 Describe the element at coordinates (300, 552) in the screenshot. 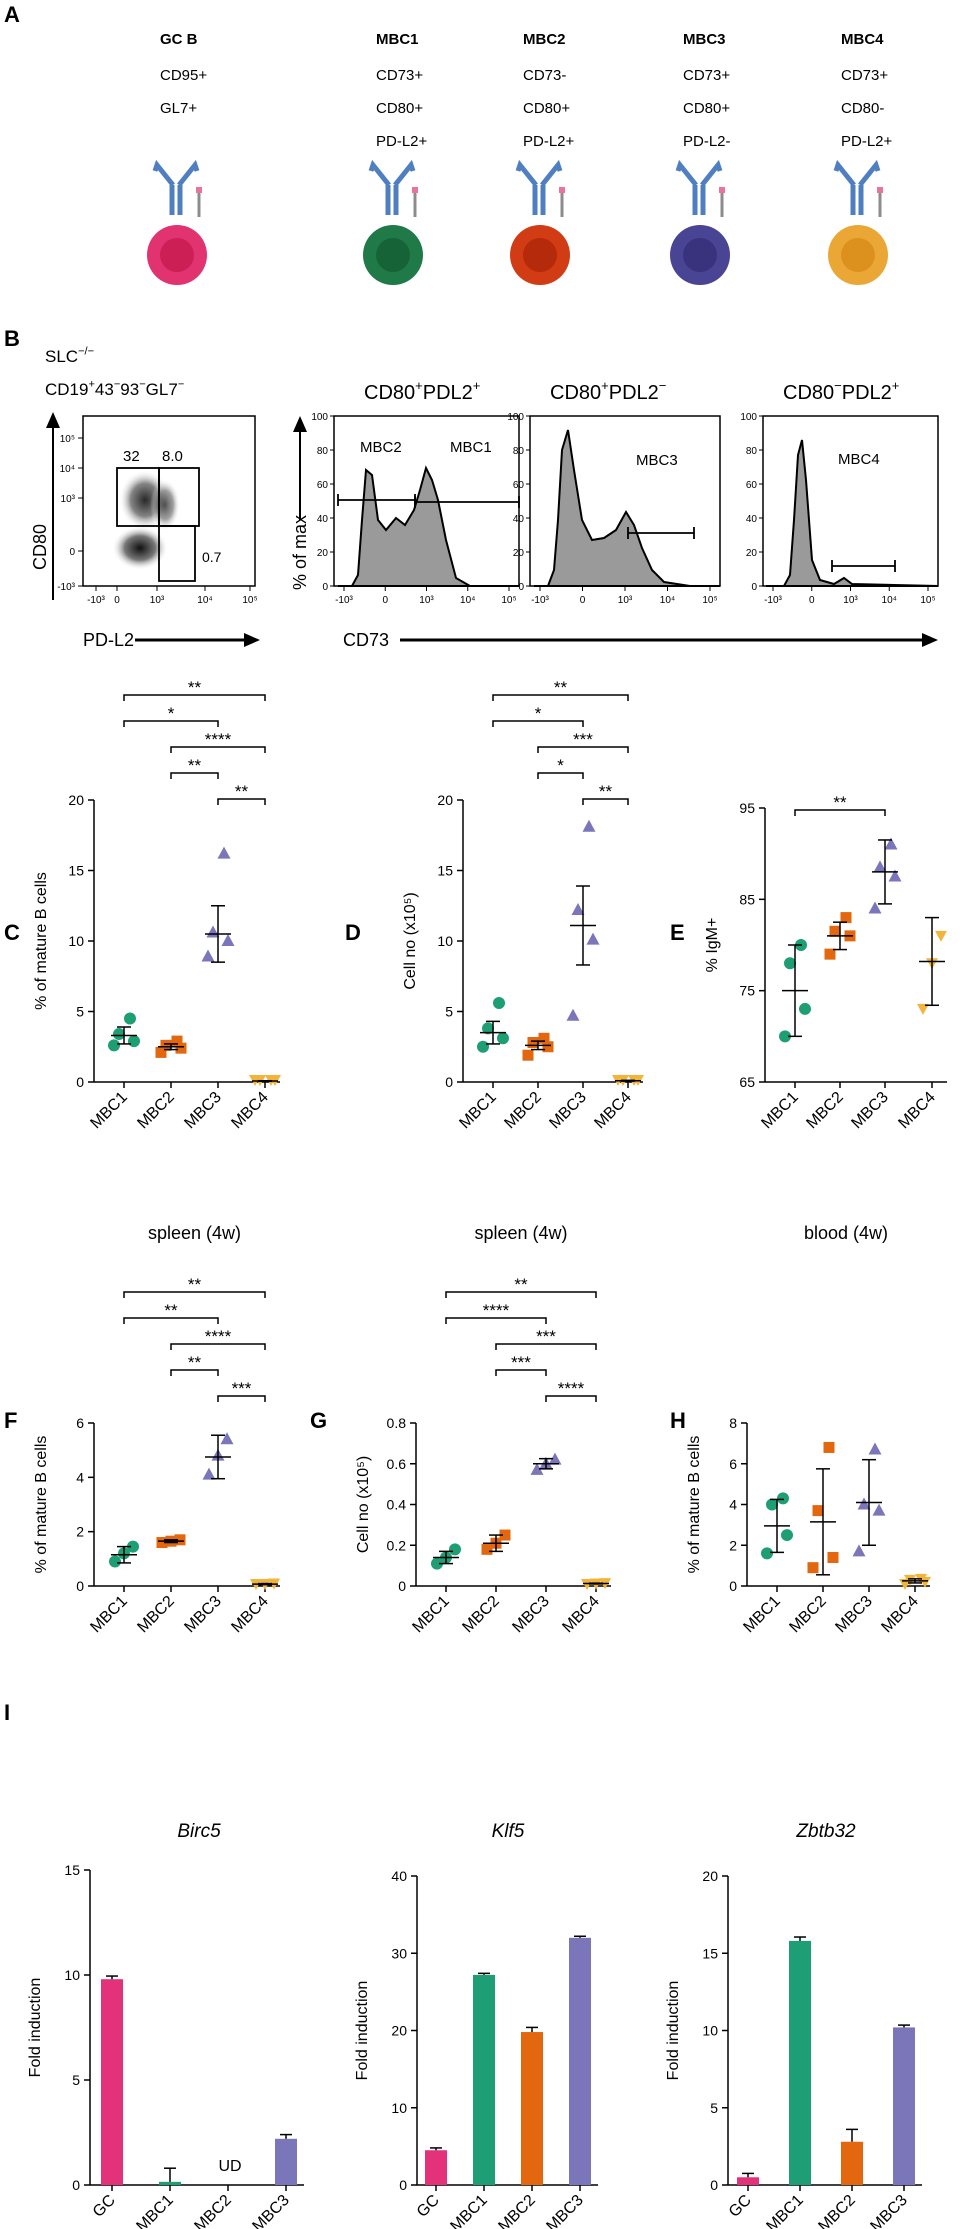

I see `histogram-y-label: % of max` at that location.